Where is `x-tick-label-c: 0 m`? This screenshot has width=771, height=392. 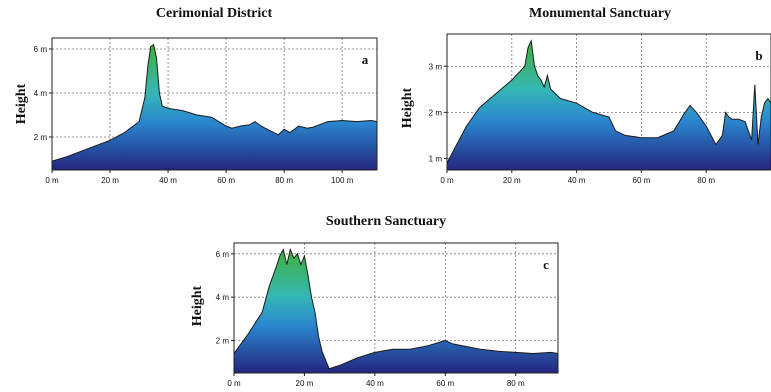
x-tick-label-c: 0 m is located at coordinates (234, 383).